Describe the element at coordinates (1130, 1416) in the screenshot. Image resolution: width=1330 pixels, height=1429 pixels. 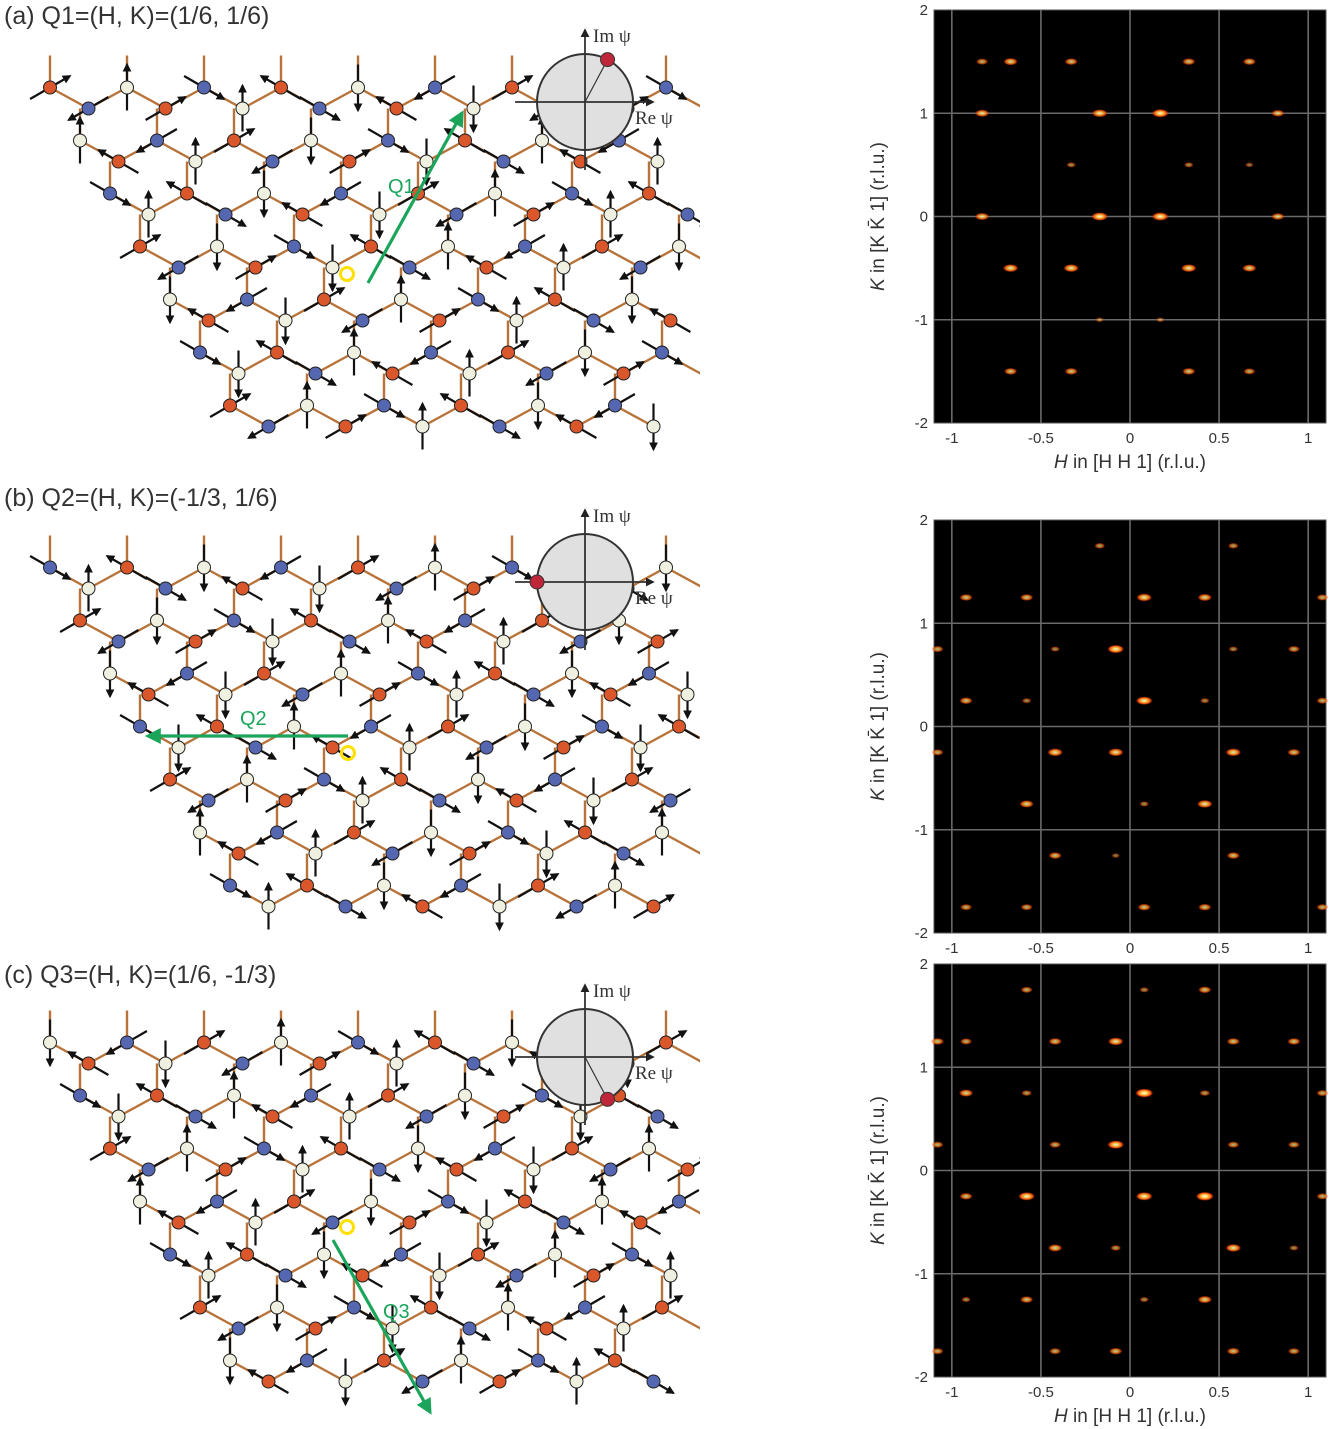
I see `x-axis-label: H in [H H 1] (r.l.u.)` at that location.